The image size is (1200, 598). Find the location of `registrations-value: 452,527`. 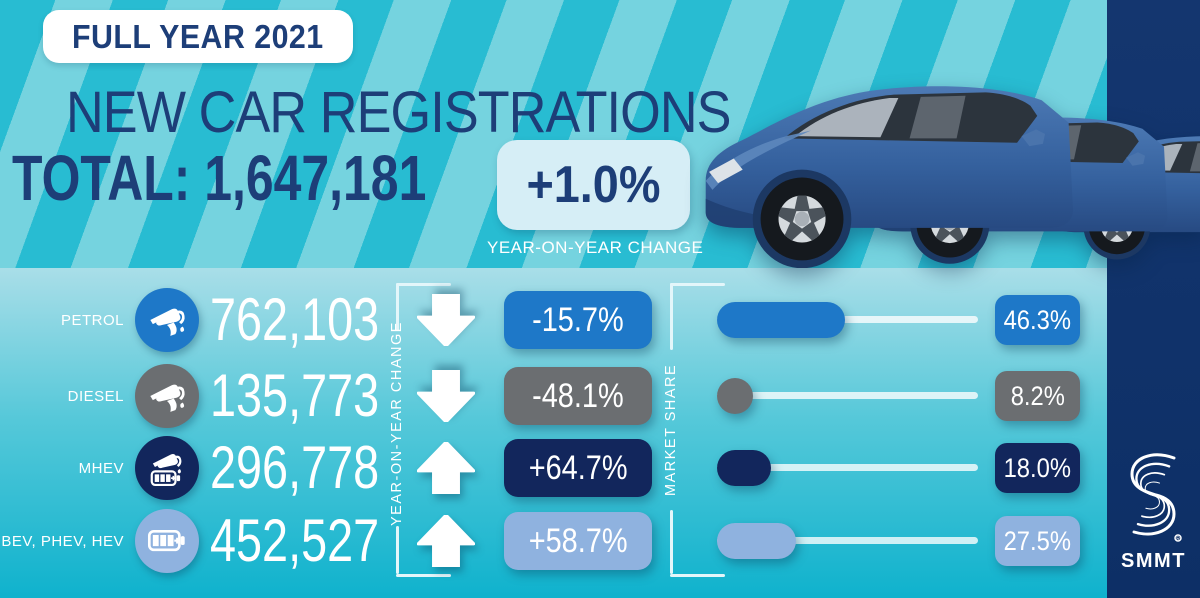

registrations-value: 452,527 is located at coordinates (295, 540).